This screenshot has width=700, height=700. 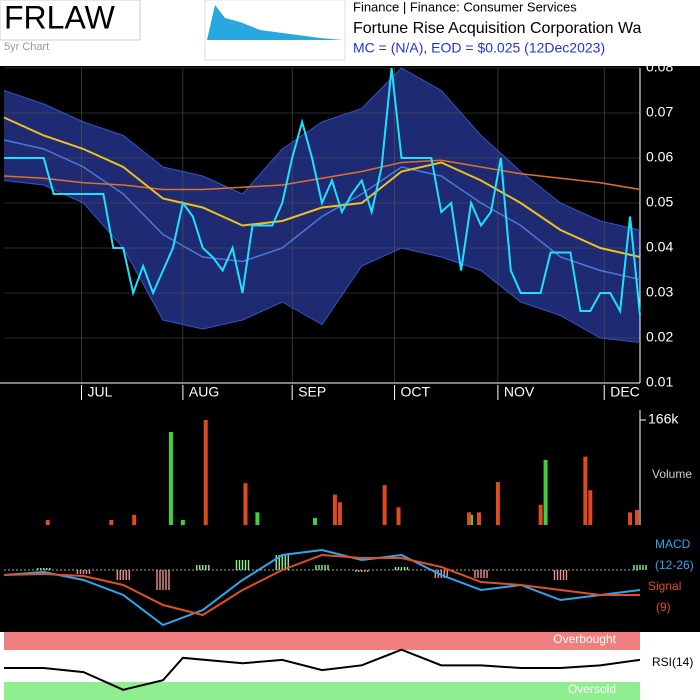 I want to click on overbought-label: Overbought, so click(x=584, y=639).